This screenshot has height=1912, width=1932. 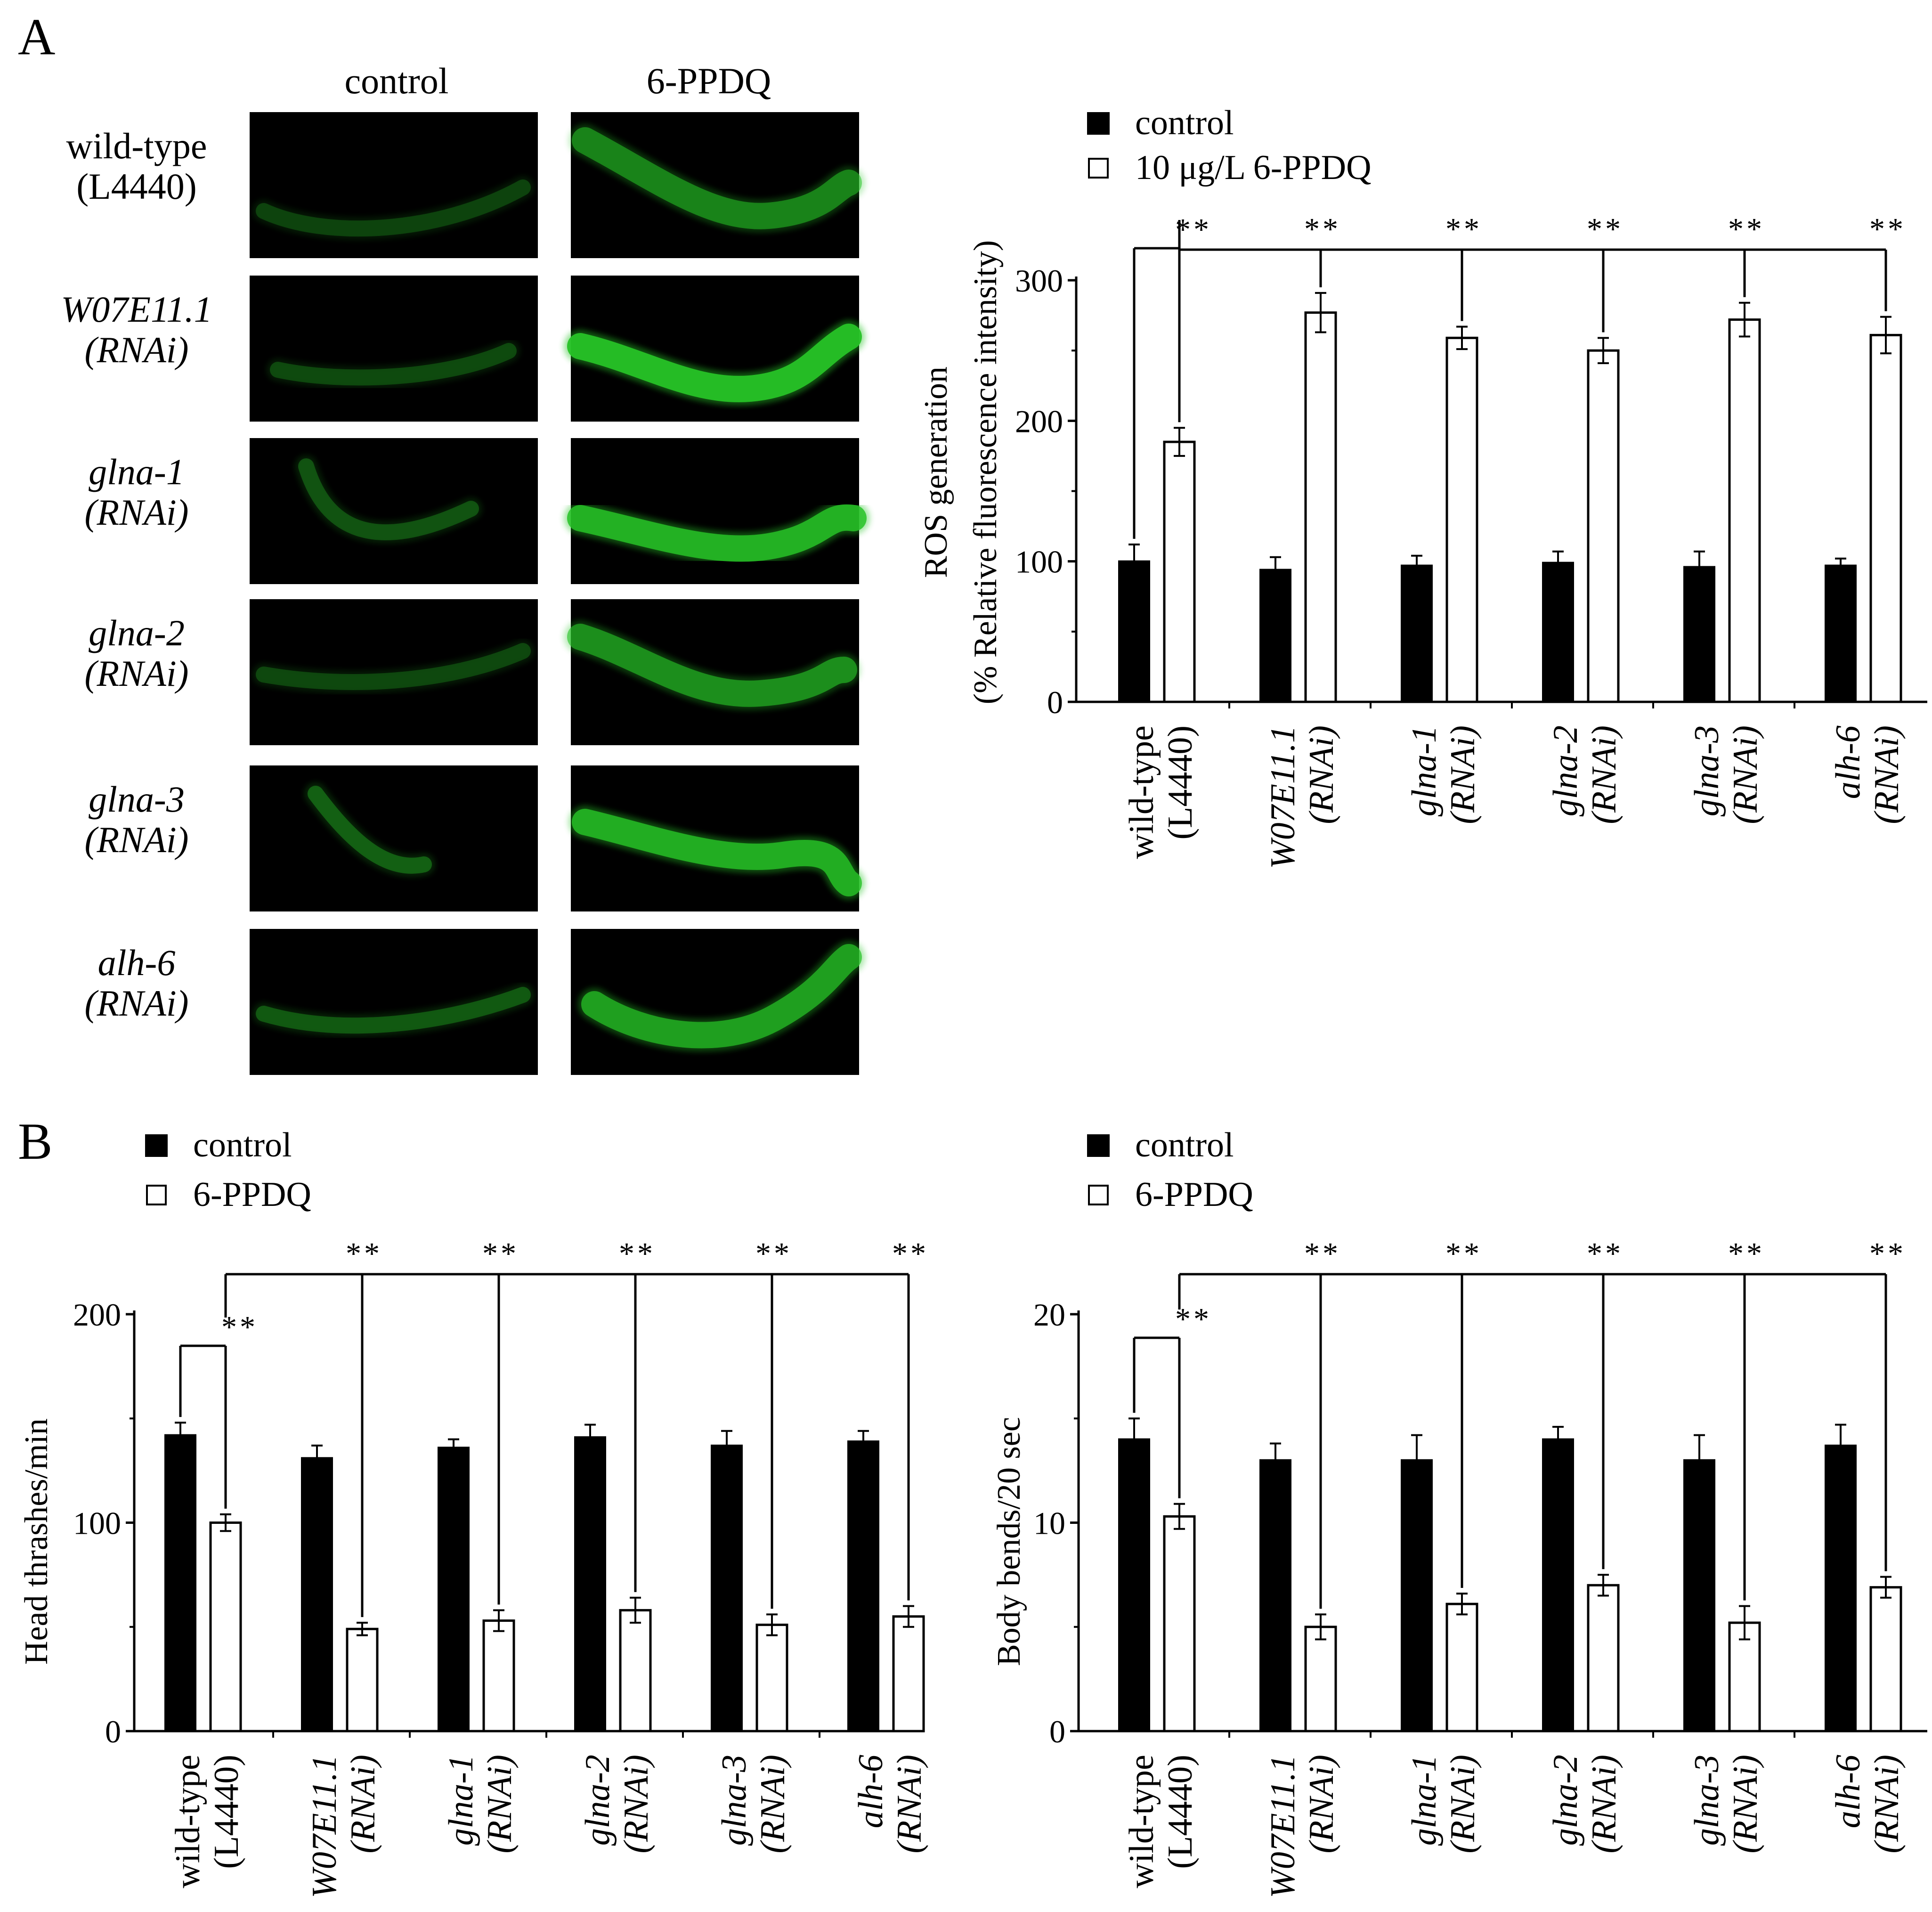 What do you see at coordinates (35, 1141) in the screenshot?
I see `panel-b-letter: B` at bounding box center [35, 1141].